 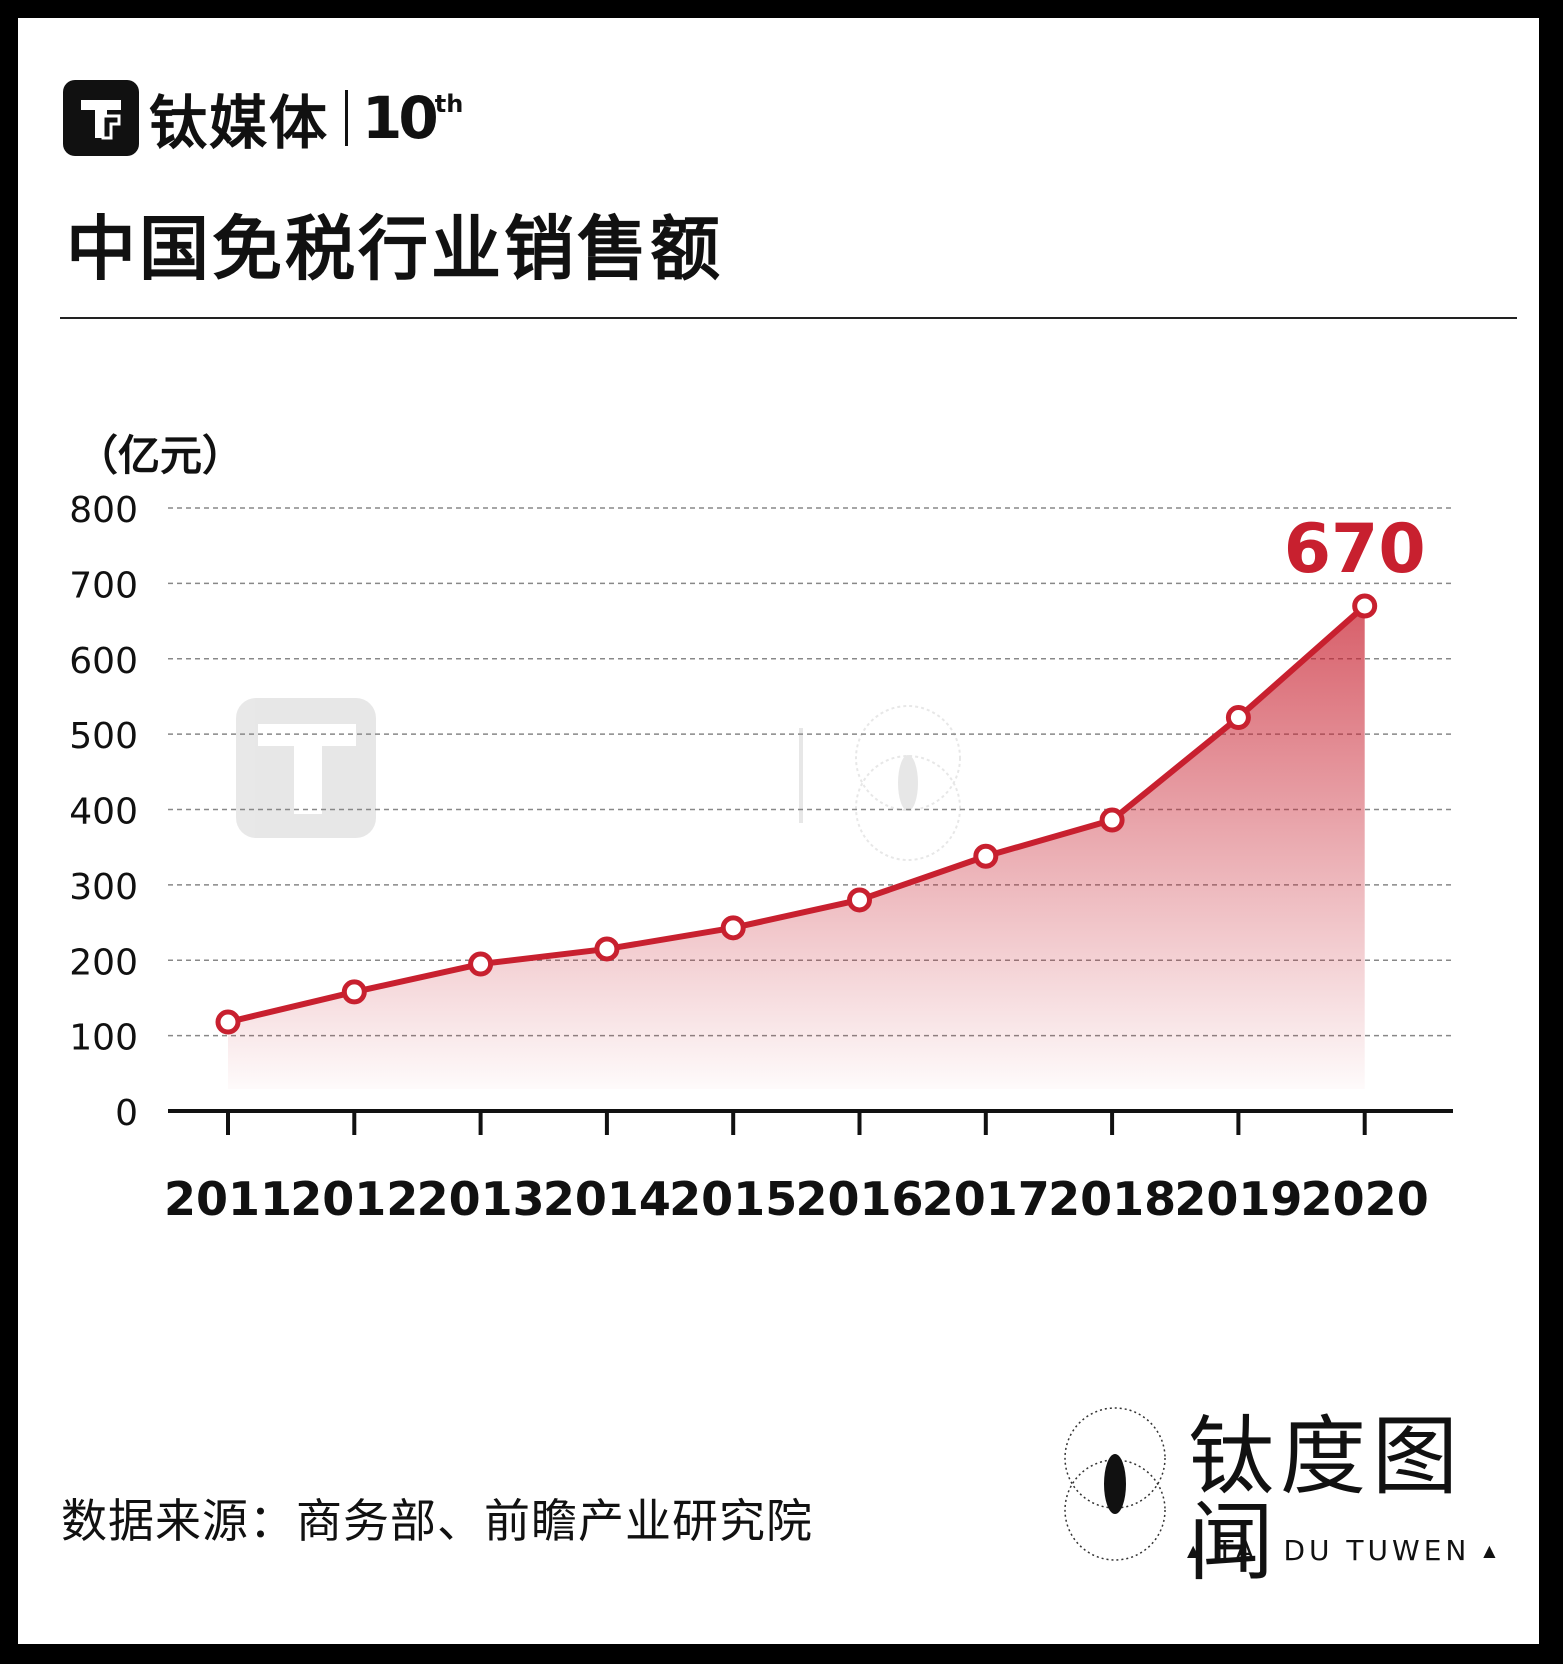 I want to click on x-tick-label: 2017, so click(x=986, y=1199).